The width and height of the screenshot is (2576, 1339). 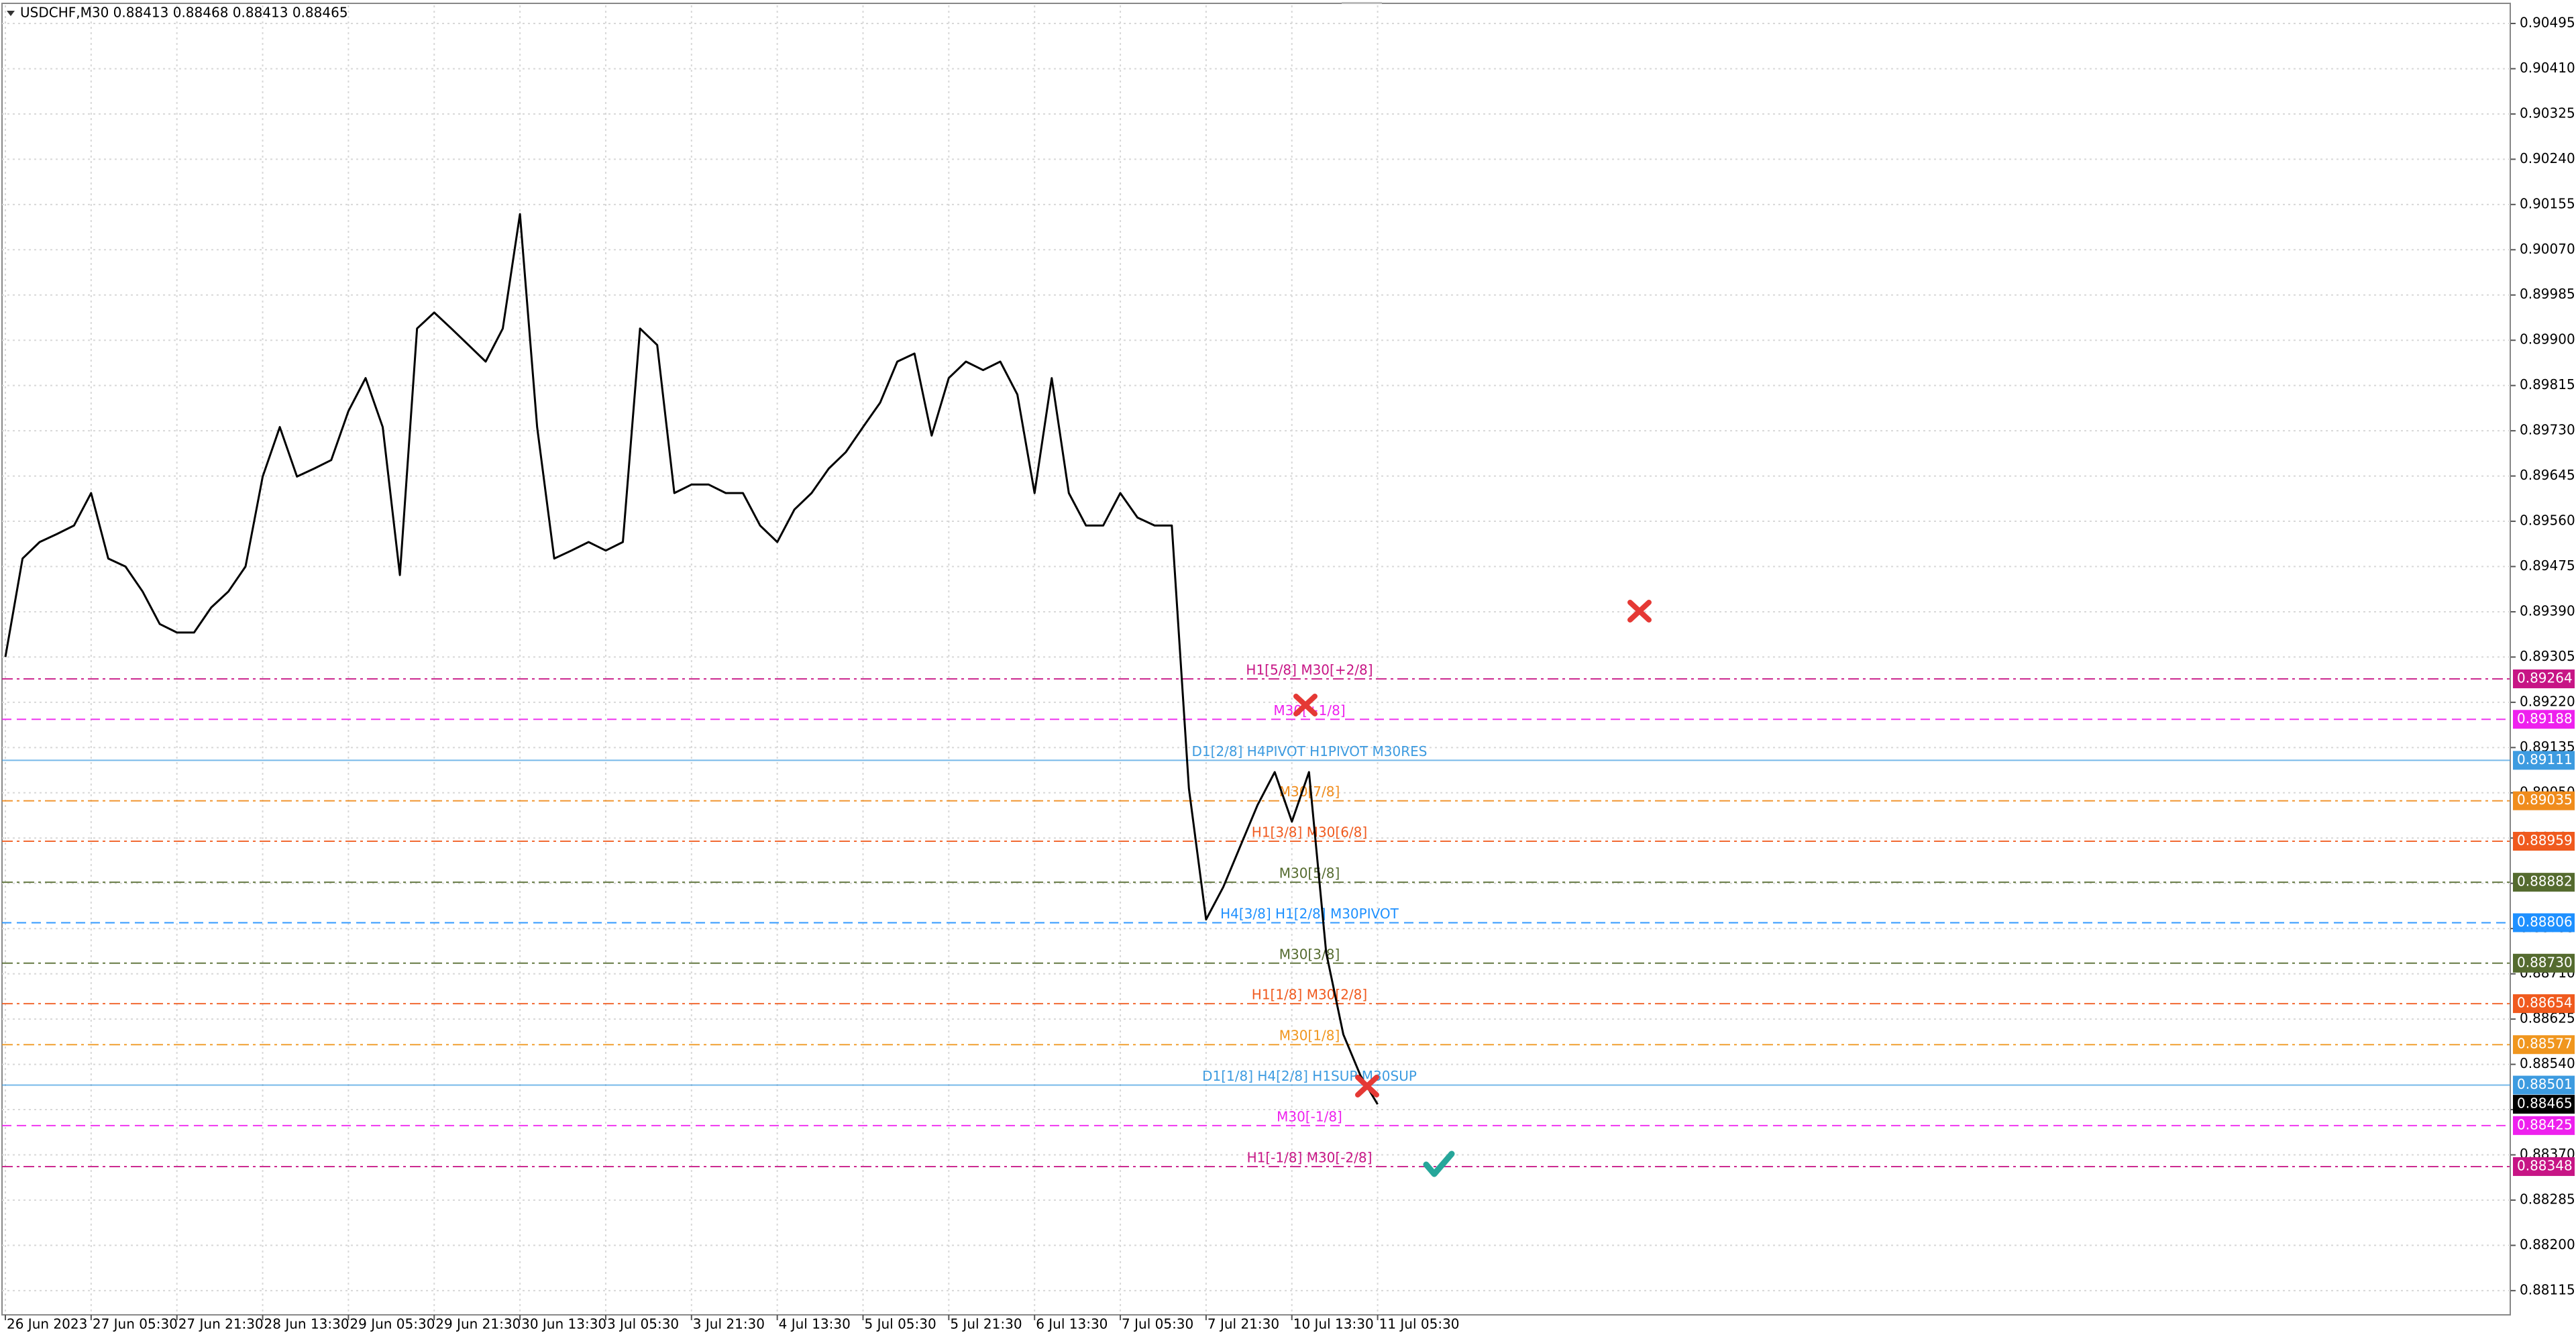 I want to click on x-tick-label: 11 Jul 05:30, so click(x=1419, y=1324).